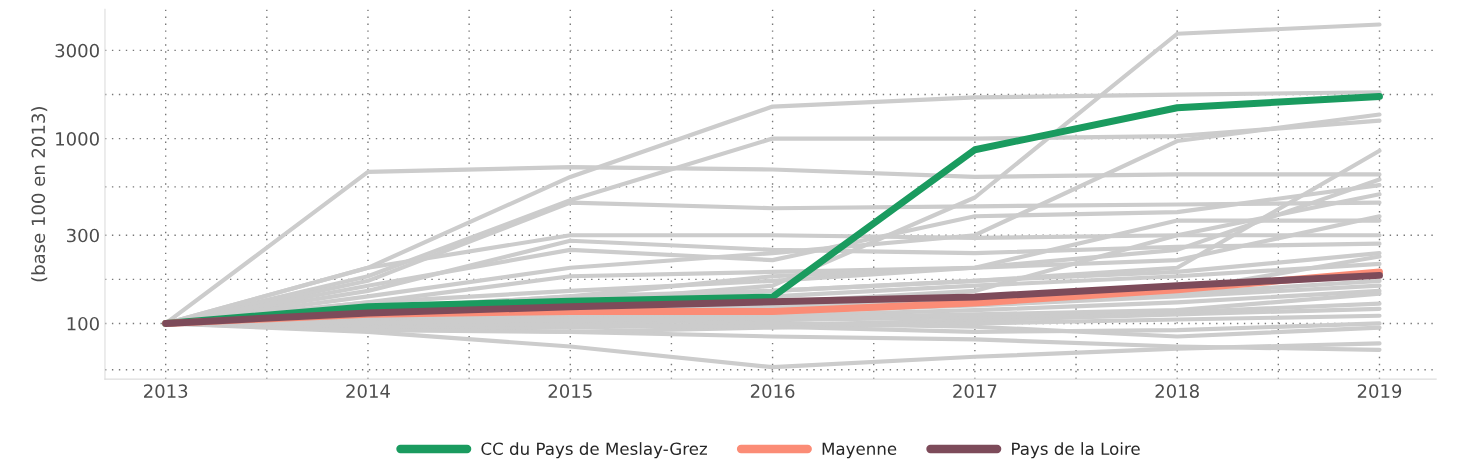 This screenshot has width=1458, height=468. Describe the element at coordinates (83, 235) in the screenshot. I see `y-tick-label: 300` at that location.